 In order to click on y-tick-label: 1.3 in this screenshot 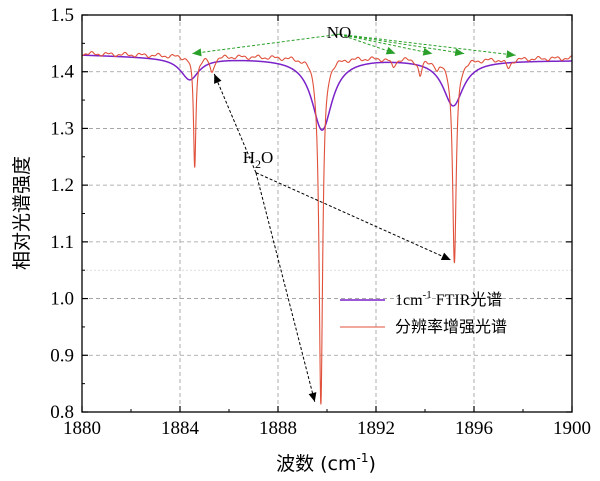, I will do `click(62, 128)`.